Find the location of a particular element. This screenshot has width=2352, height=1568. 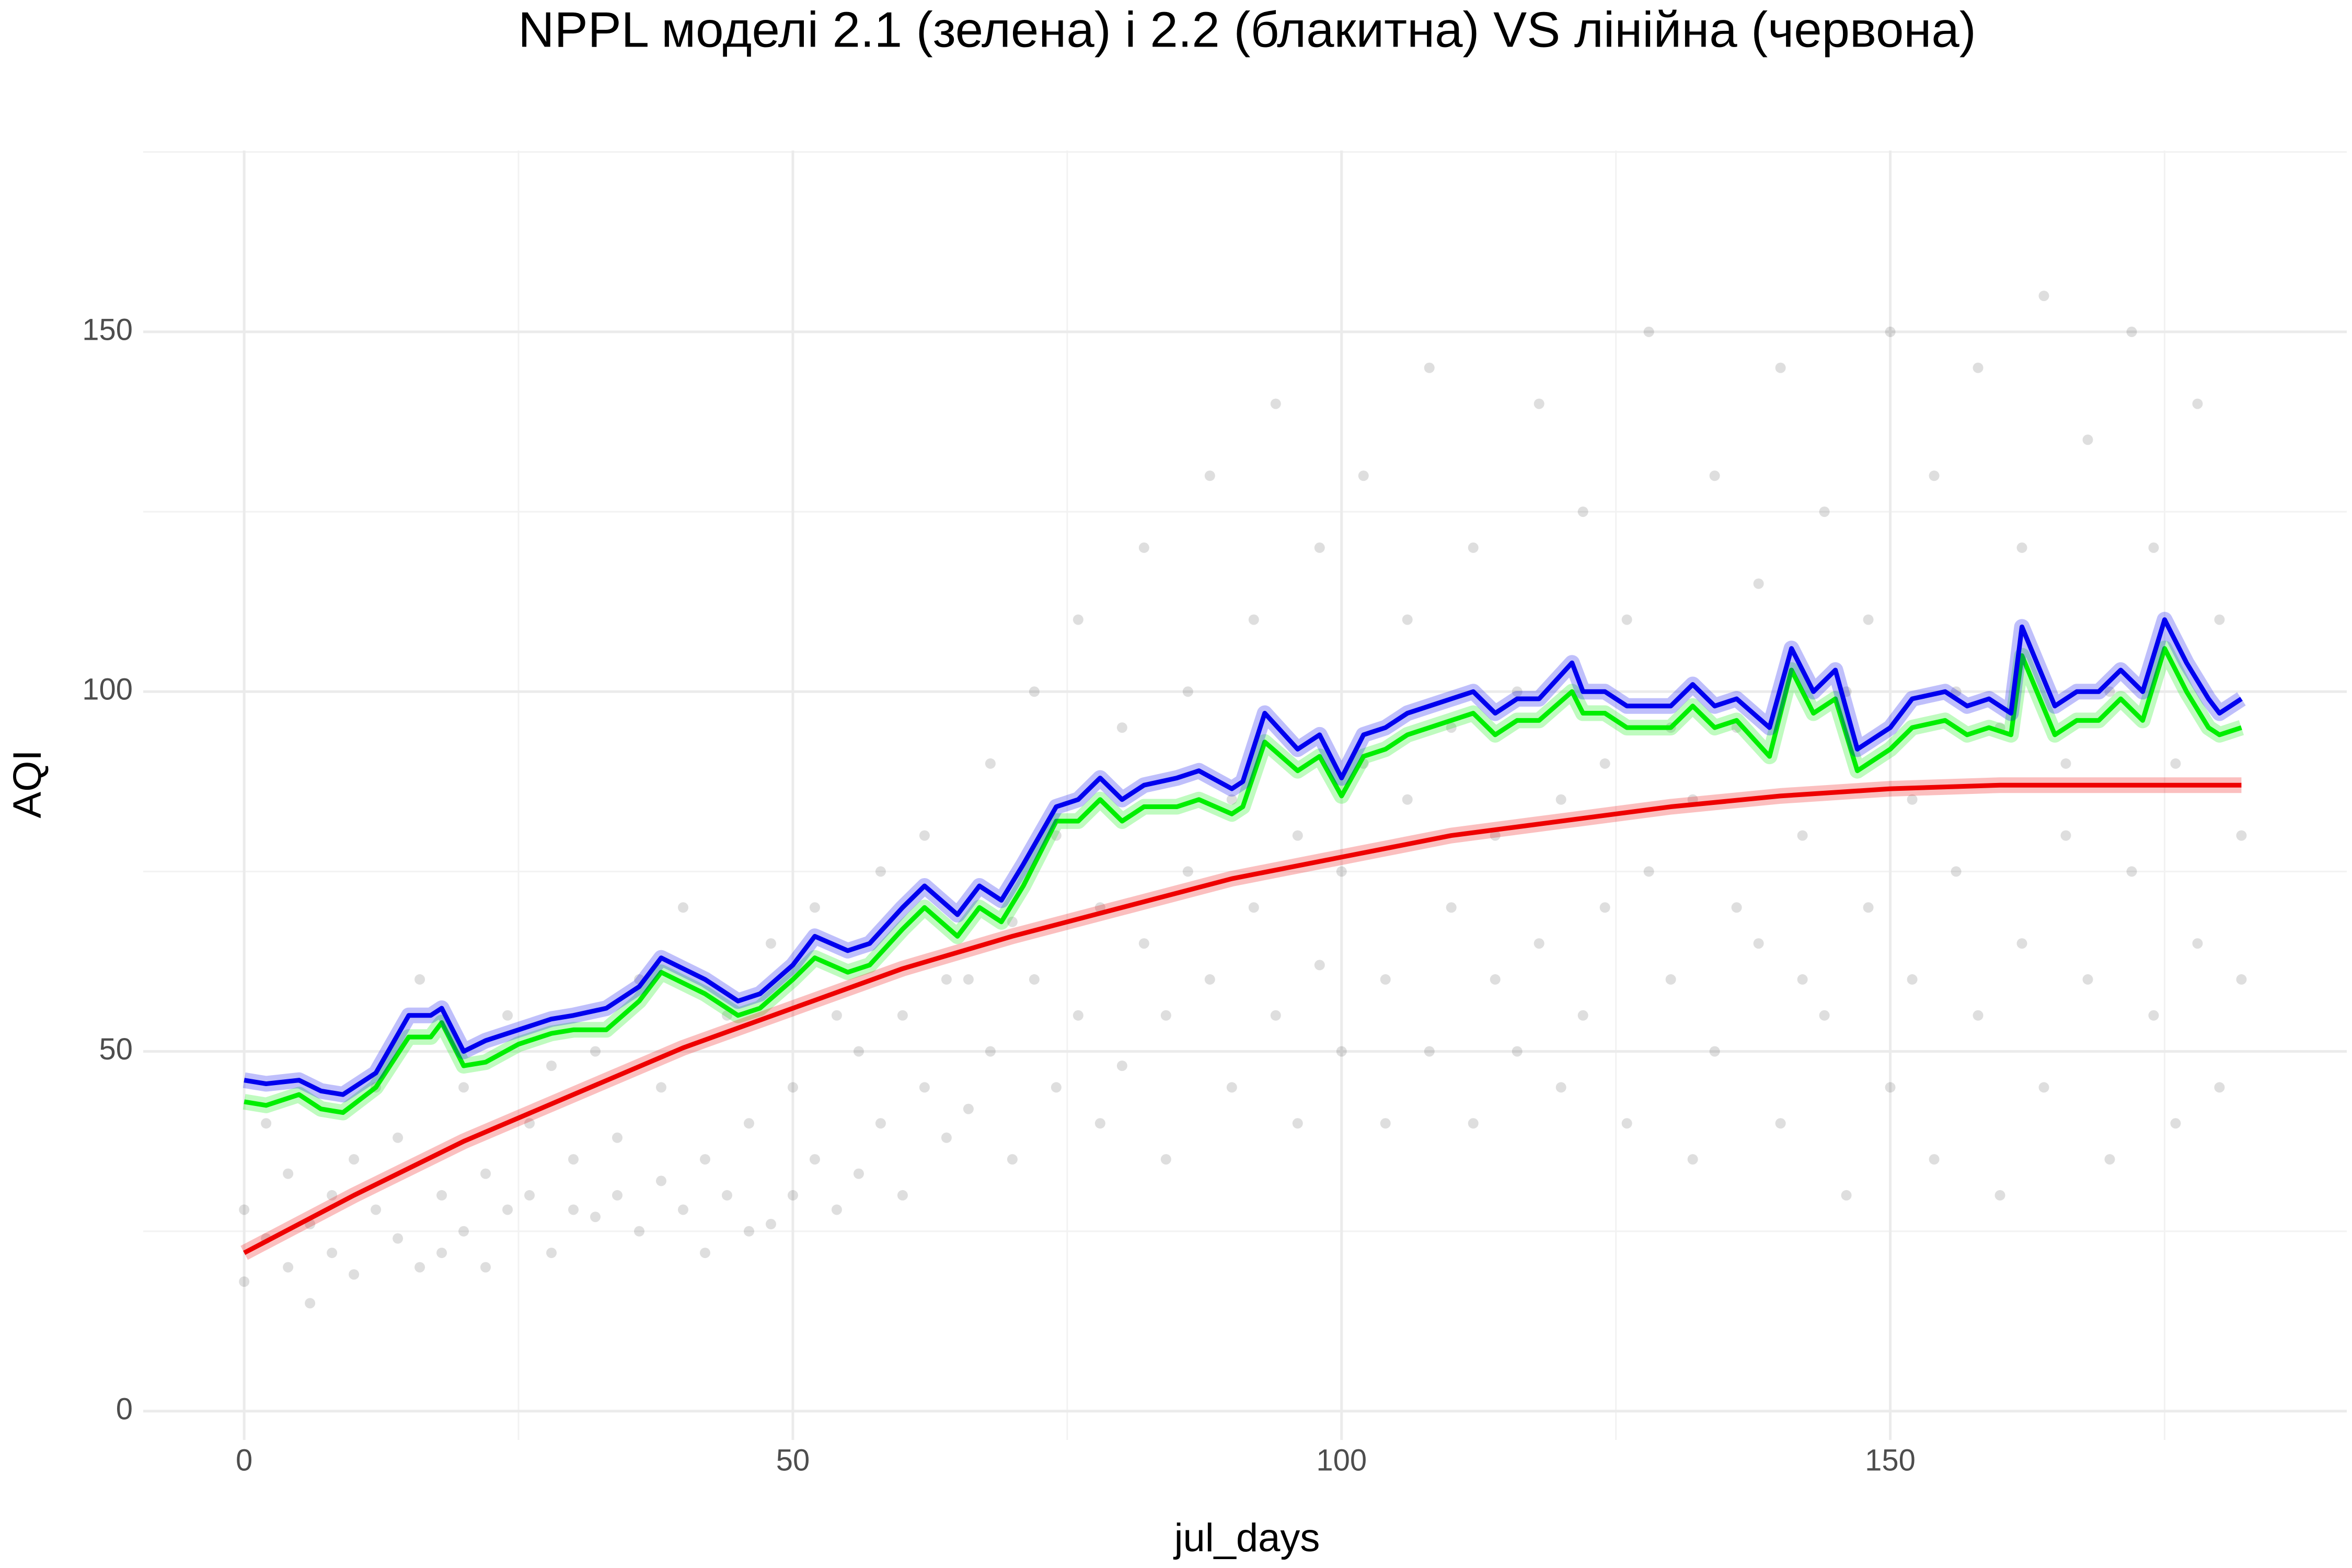

y-tick-label: 100 is located at coordinates (107, 690).